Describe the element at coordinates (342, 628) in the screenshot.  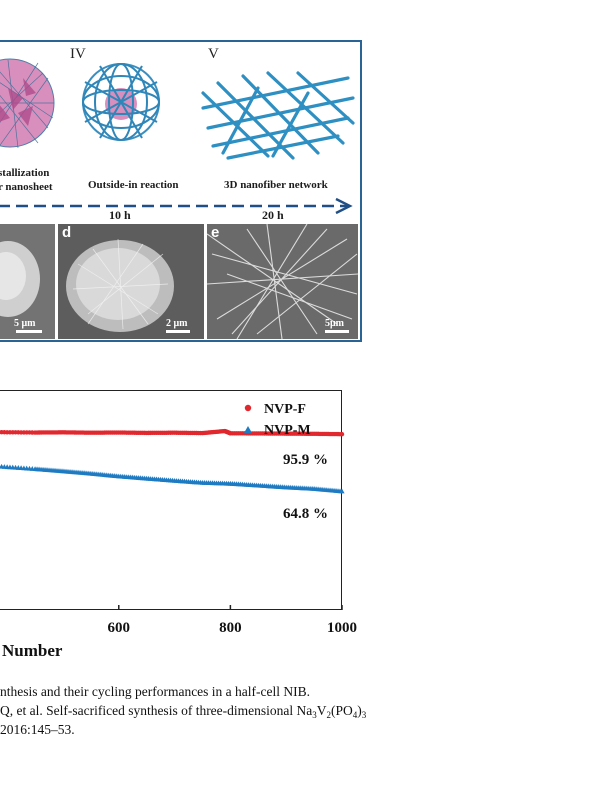
I see `x-tick-label: 1000` at that location.